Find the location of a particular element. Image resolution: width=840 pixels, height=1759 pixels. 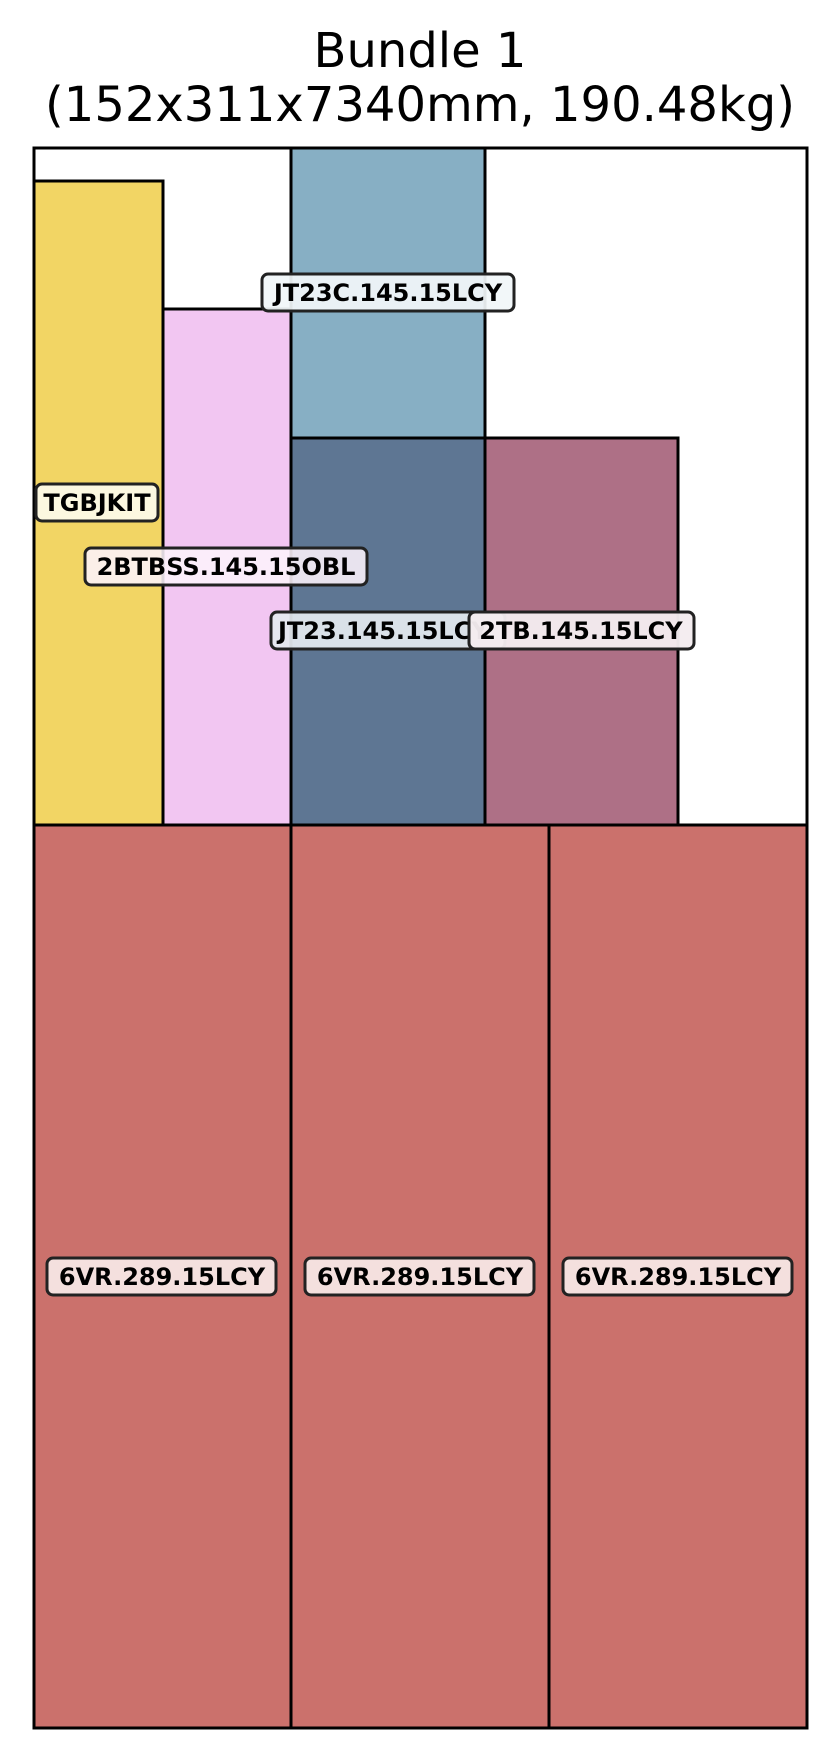

label-tgbjkit: TGBJKIT is located at coordinates (97, 502).